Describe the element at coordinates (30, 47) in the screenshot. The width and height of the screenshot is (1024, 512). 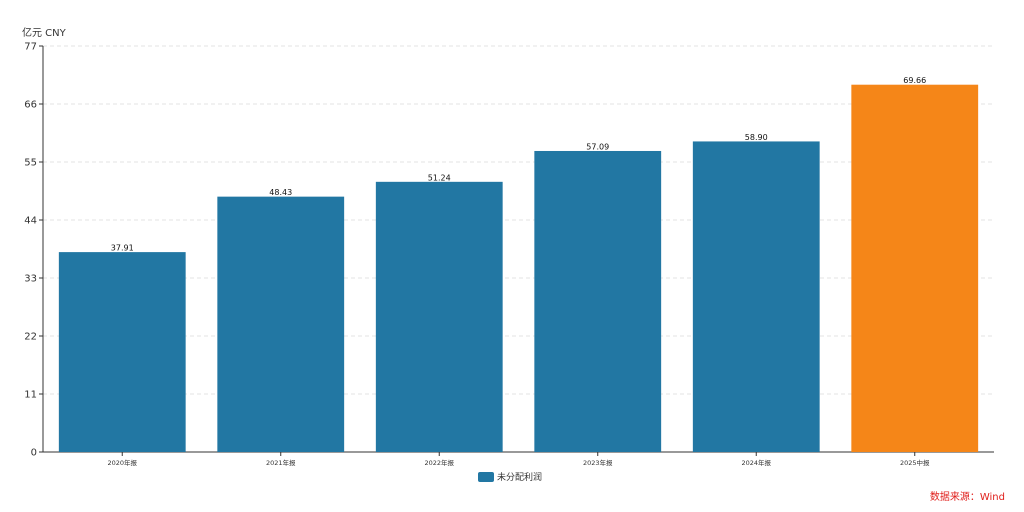
I see `y-tick-label: 77` at that location.